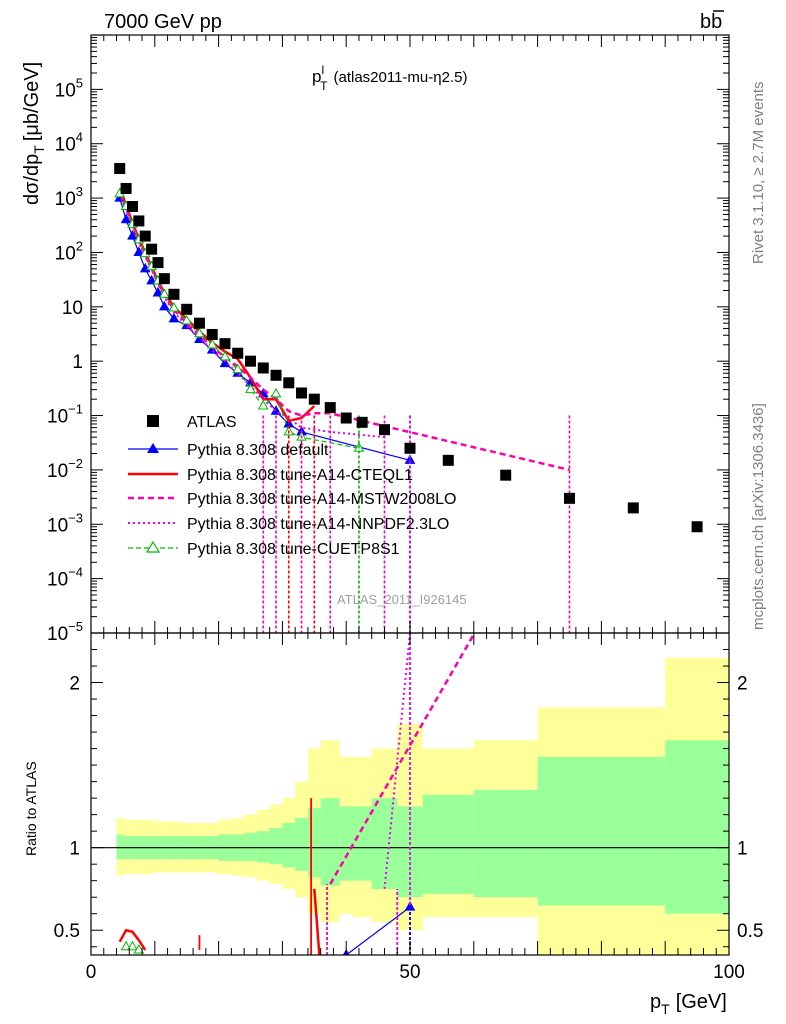  I want to click on legend-label-nnpdf: Pythia 8.308 tune-A14-NNPDF2.3LO, so click(318, 524).